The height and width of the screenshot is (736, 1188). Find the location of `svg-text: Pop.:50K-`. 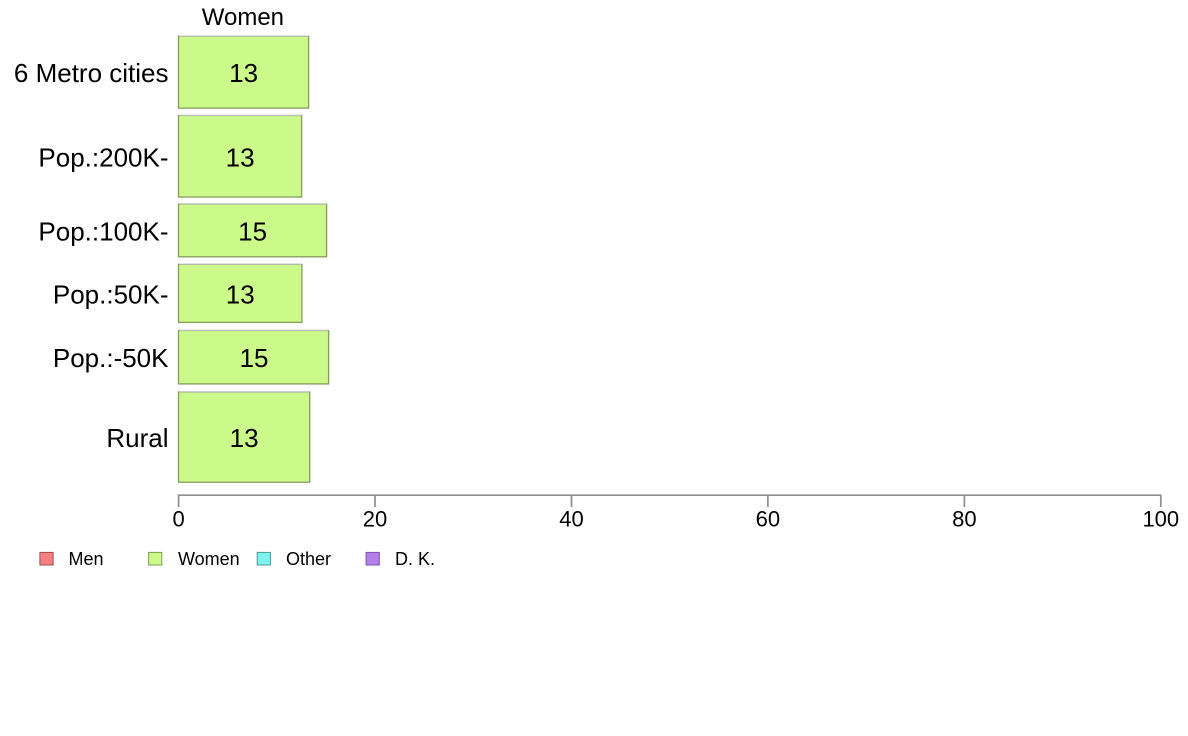

svg-text: Pop.:50K- is located at coordinates (111, 294).